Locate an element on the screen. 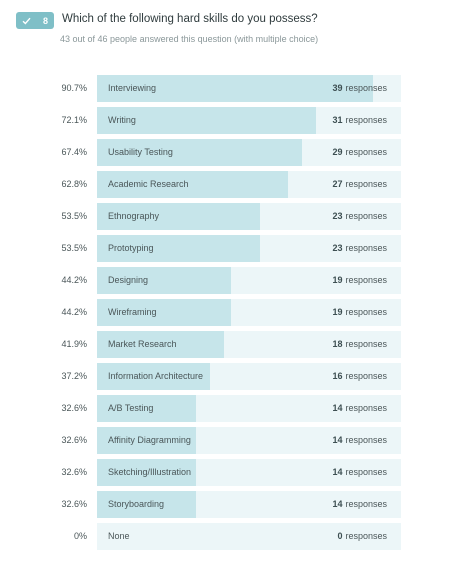  response-row: 37.2% Information Architecture 16 responses is located at coordinates (230, 376).